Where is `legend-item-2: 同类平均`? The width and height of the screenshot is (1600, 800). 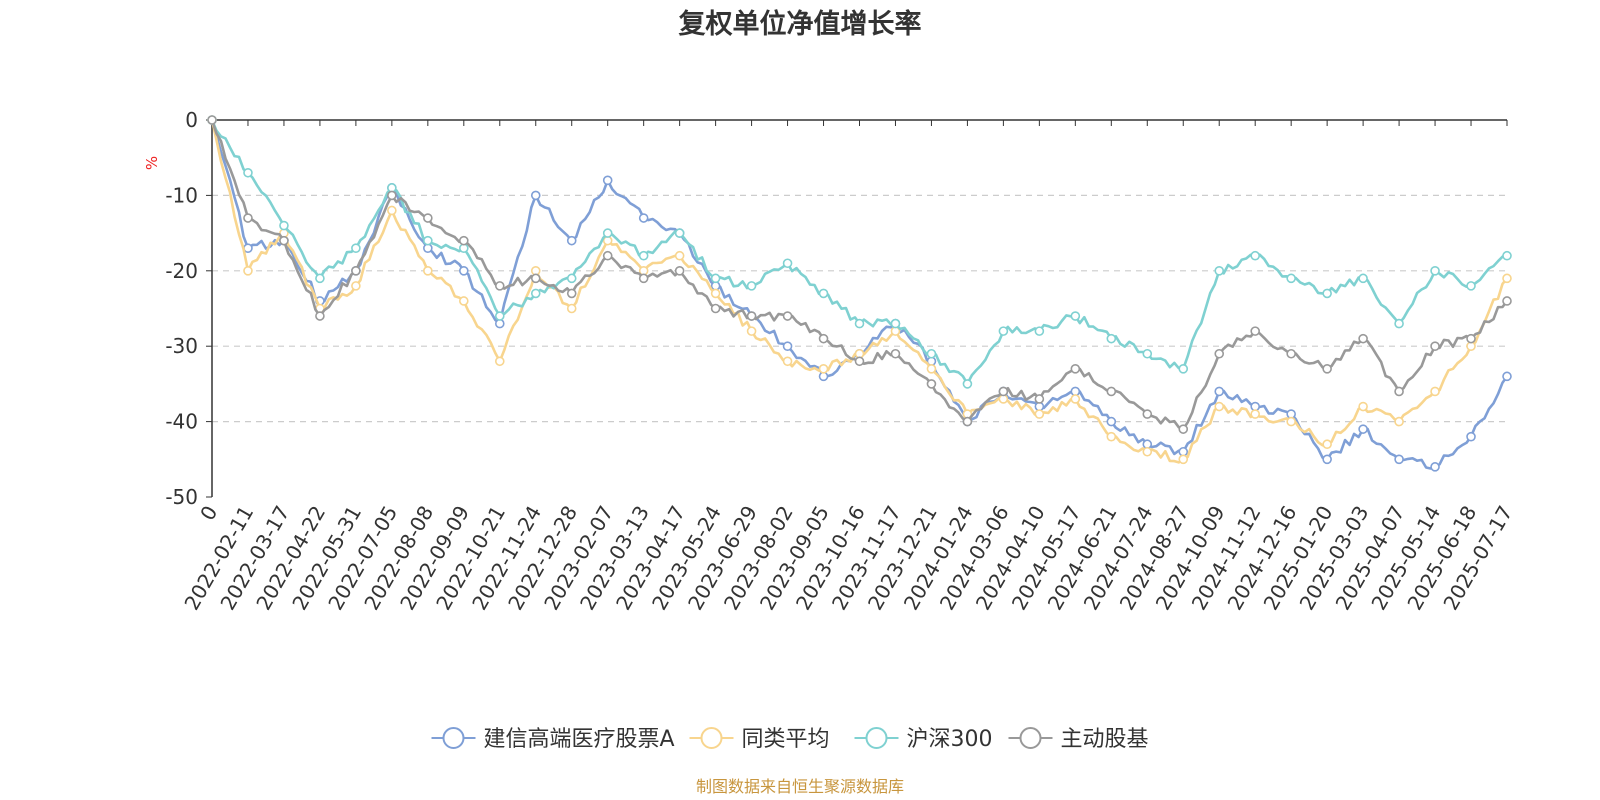 legend-item-2: 同类平均 is located at coordinates (759, 739).